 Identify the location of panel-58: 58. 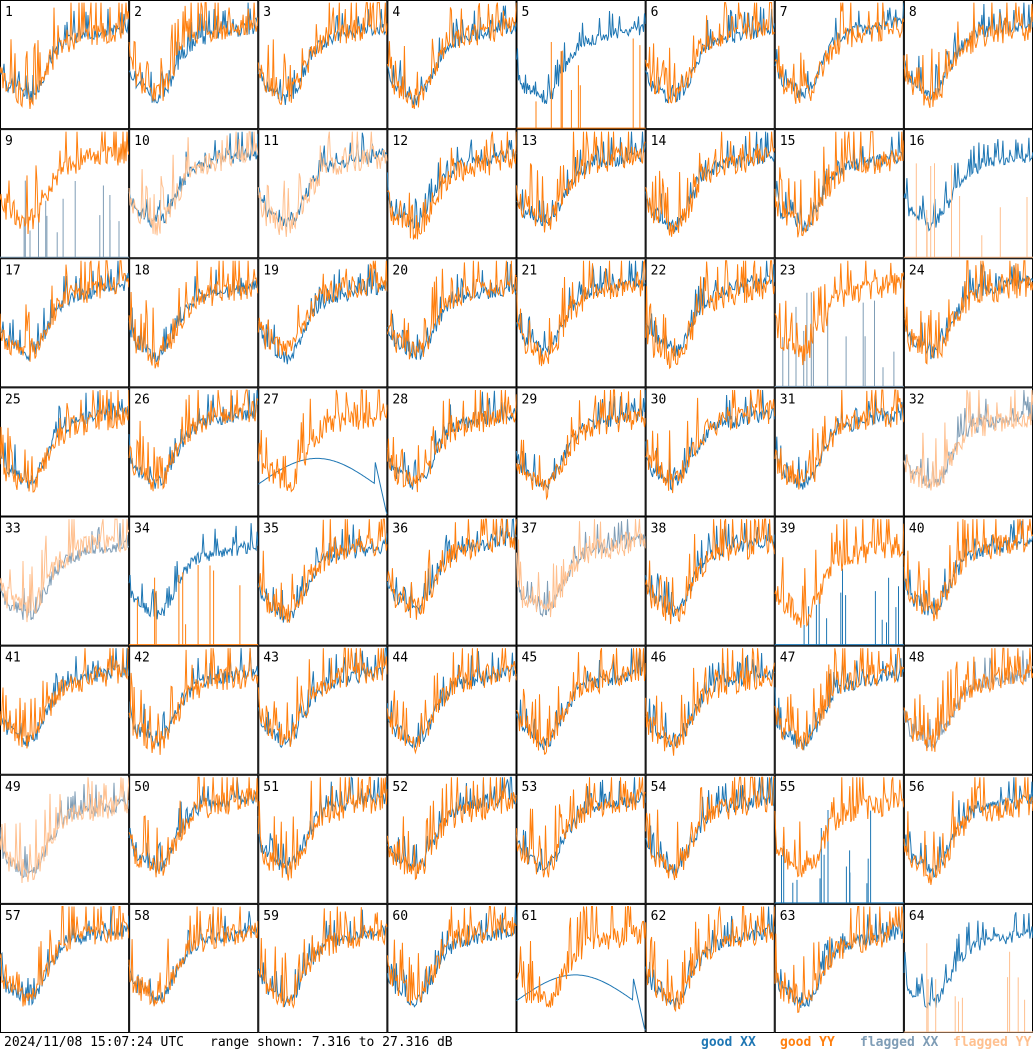
(193, 968).